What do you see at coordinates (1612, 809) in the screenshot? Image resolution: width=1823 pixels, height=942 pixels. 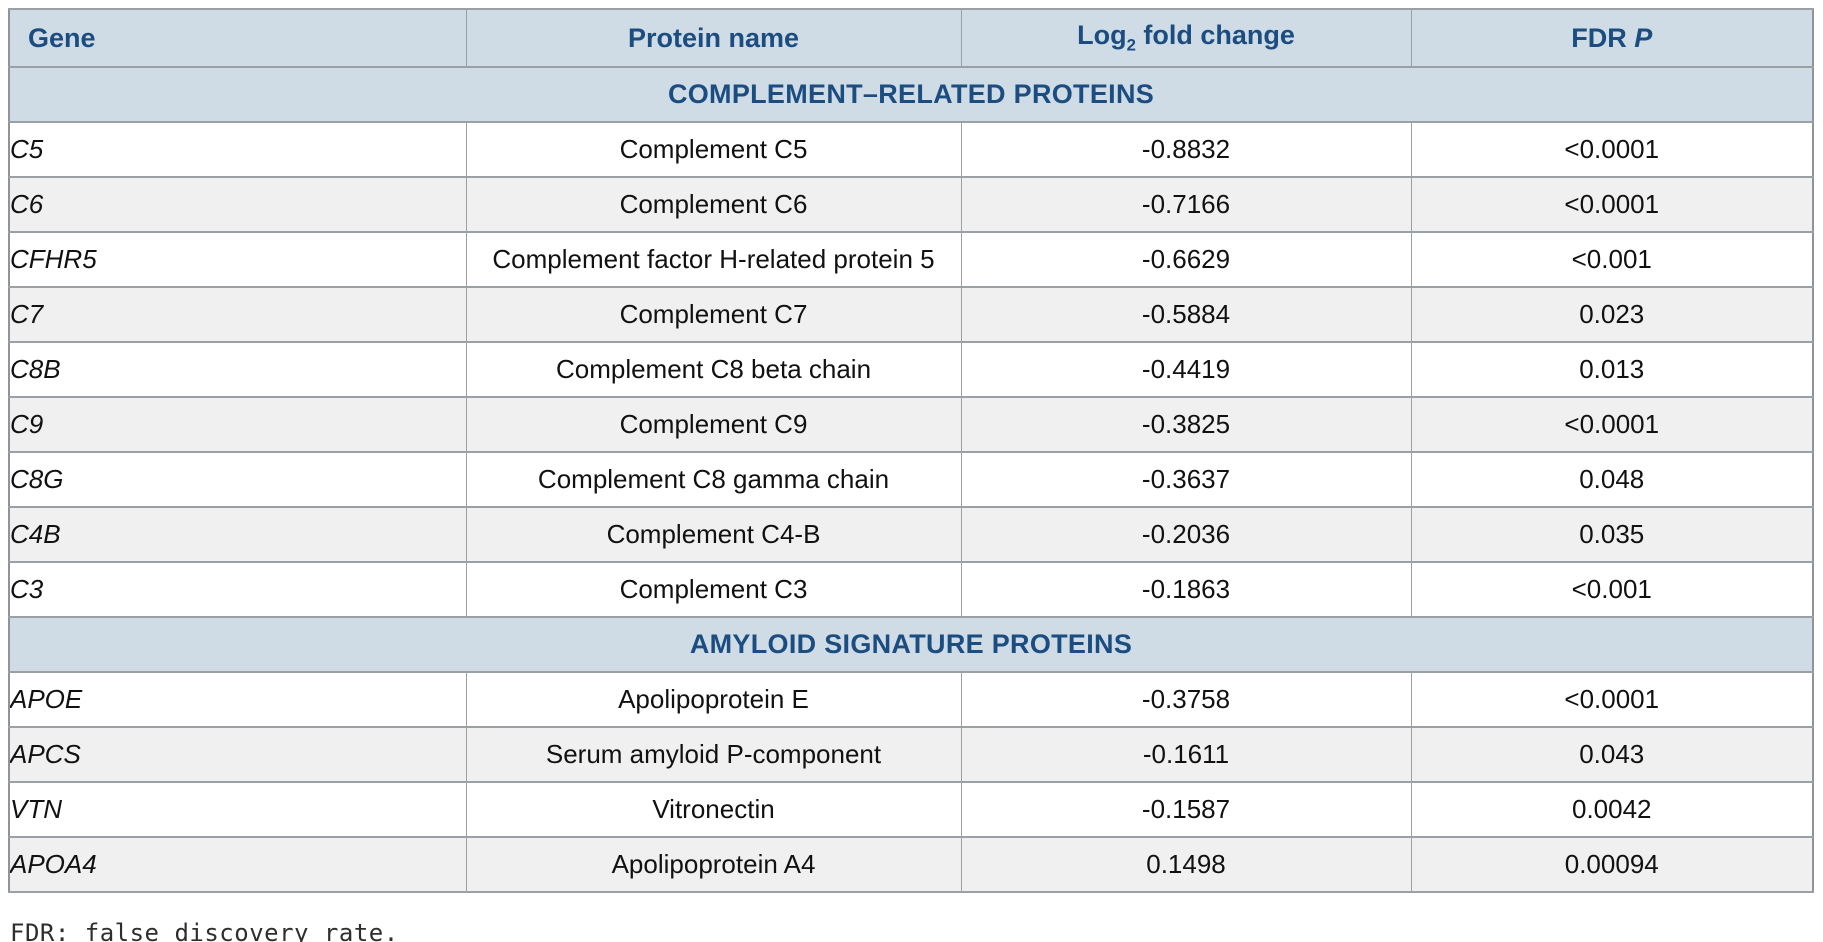 I see `fdr-p-cell: 0.0042` at bounding box center [1612, 809].